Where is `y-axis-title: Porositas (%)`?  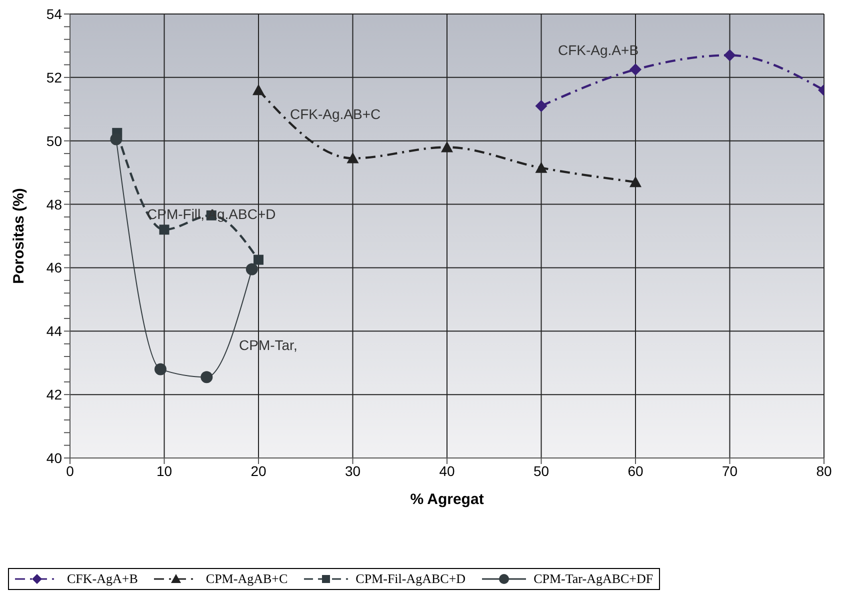 y-axis-title: Porositas (%) is located at coordinates (19, 236).